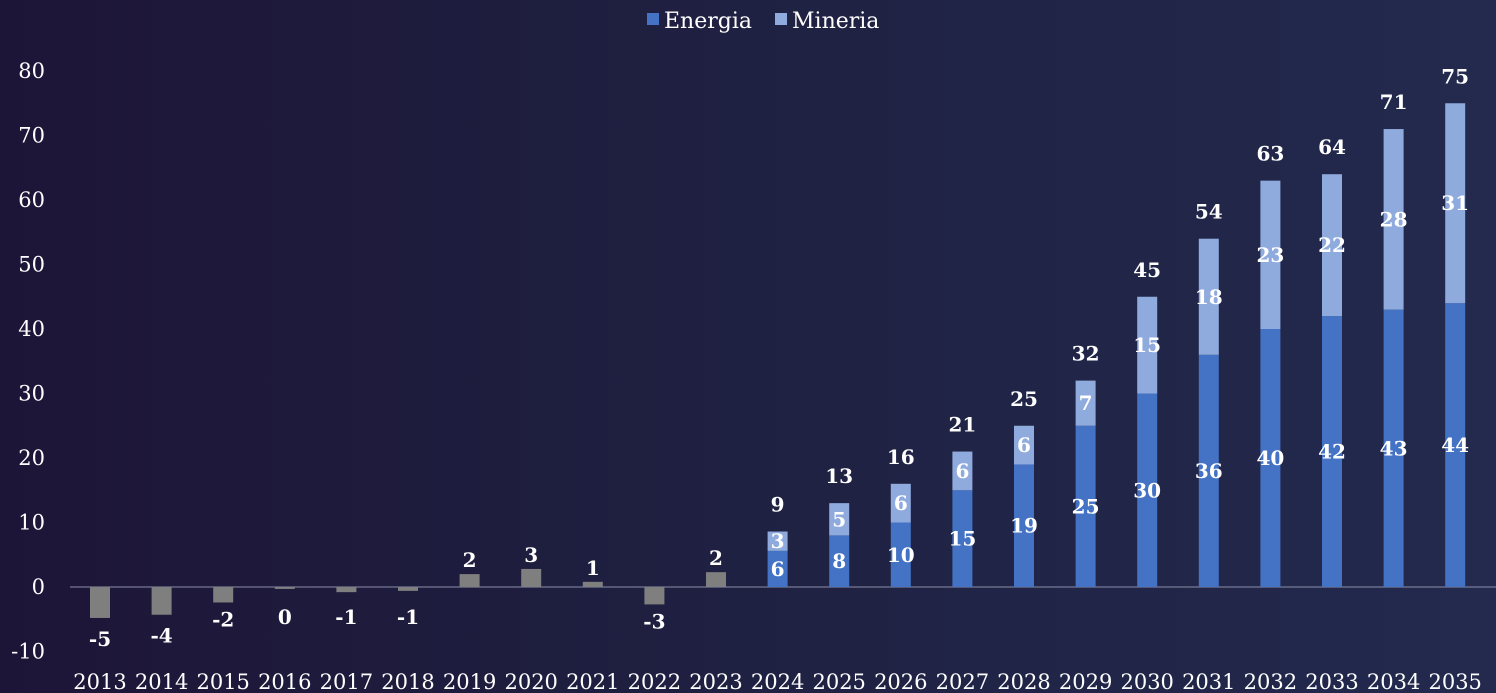 Image resolution: width=1496 pixels, height=693 pixels. I want to click on x-tick-label: 2035, so click(1454, 681).